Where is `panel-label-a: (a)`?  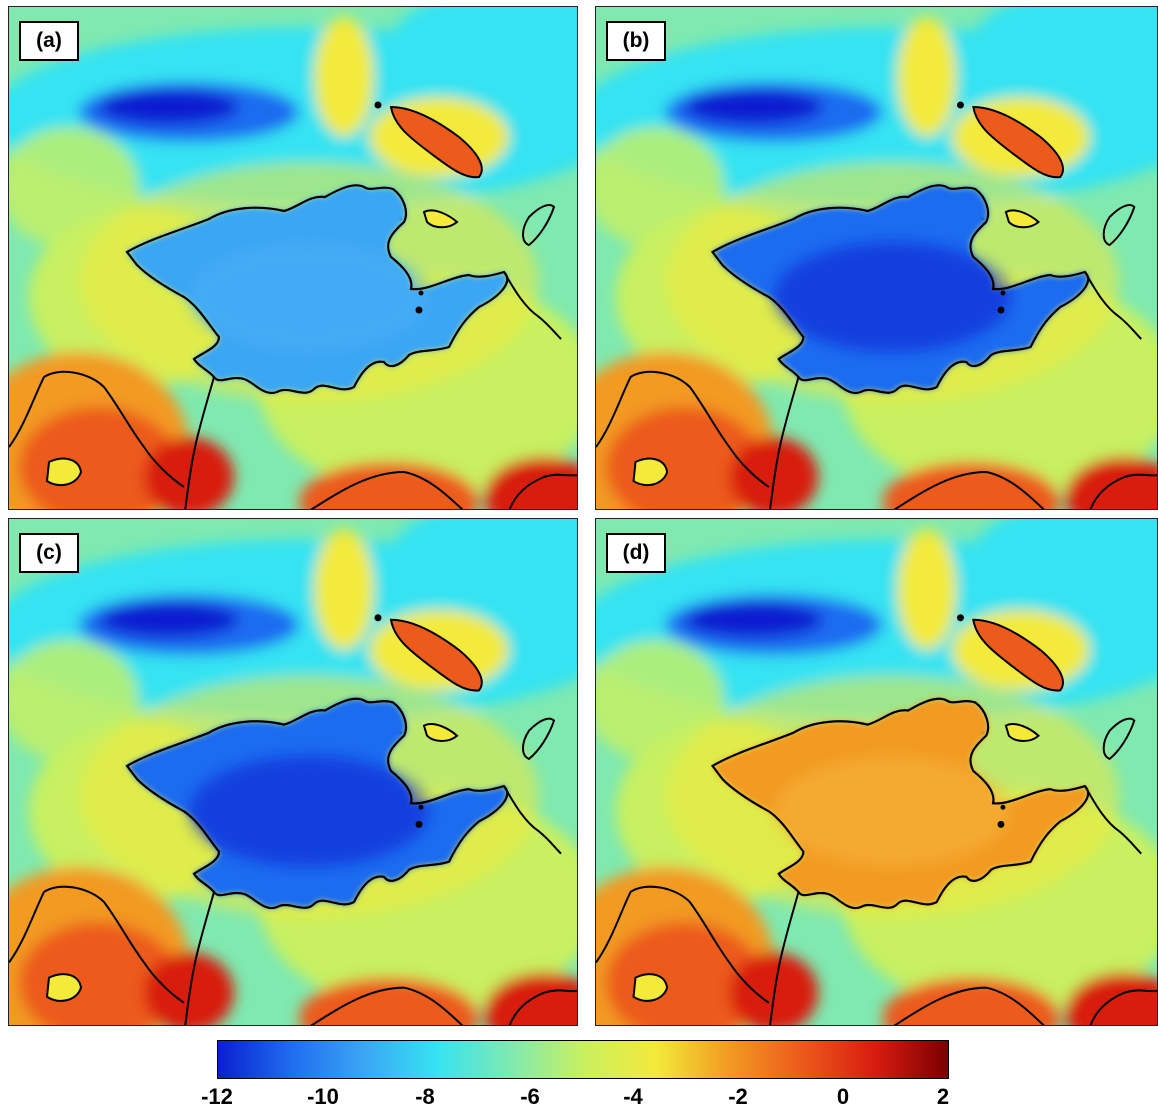
panel-label-a: (a) is located at coordinates (49, 41).